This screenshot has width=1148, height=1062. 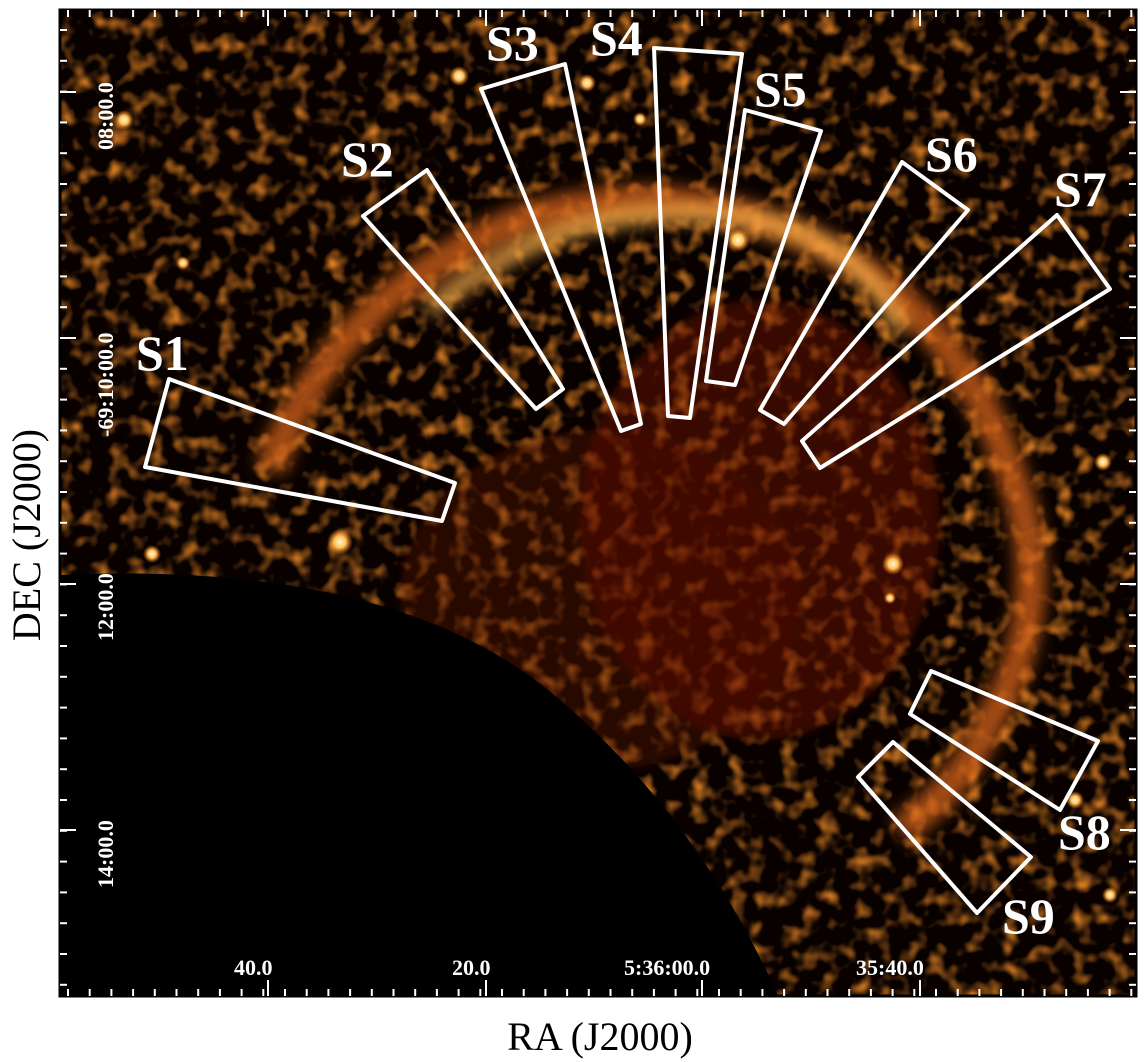 What do you see at coordinates (1080, 189) in the screenshot?
I see `region-label-s7: S7` at bounding box center [1080, 189].